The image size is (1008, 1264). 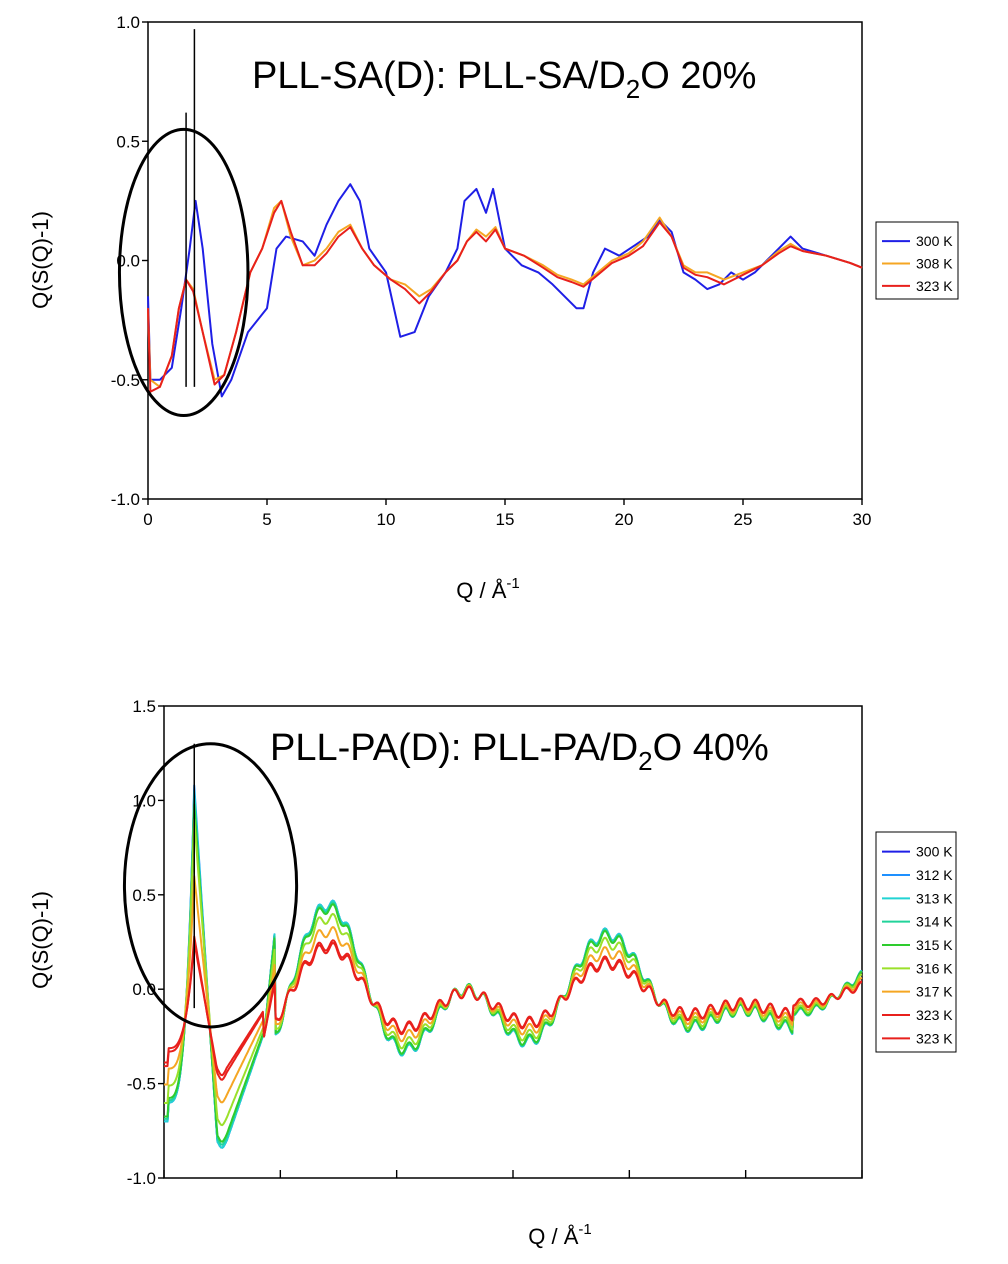 I want to click on ylabel-top: Q(S(Q)-1), so click(x=40, y=260).